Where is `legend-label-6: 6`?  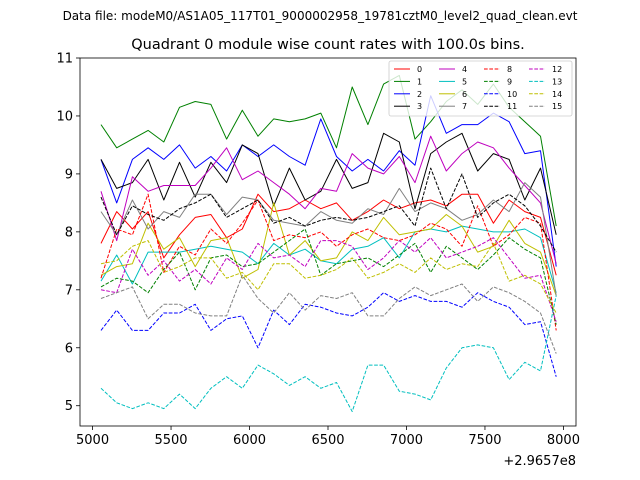
legend-label-6: 6 is located at coordinates (464, 94).